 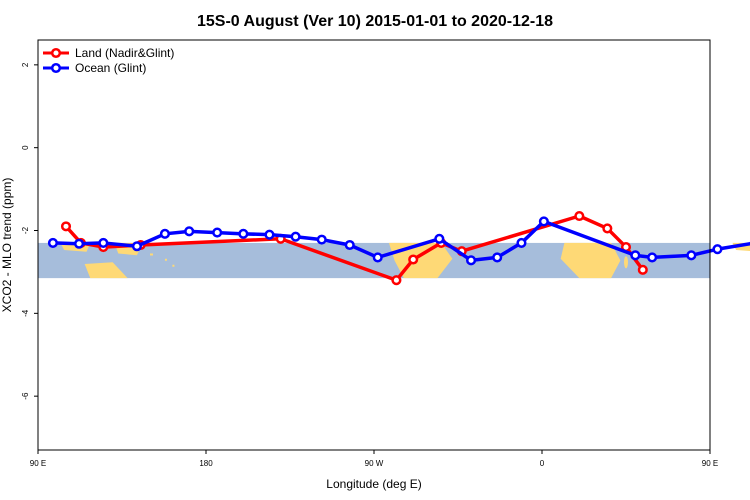 I want to click on land-madagascar, so click(x=626, y=262).